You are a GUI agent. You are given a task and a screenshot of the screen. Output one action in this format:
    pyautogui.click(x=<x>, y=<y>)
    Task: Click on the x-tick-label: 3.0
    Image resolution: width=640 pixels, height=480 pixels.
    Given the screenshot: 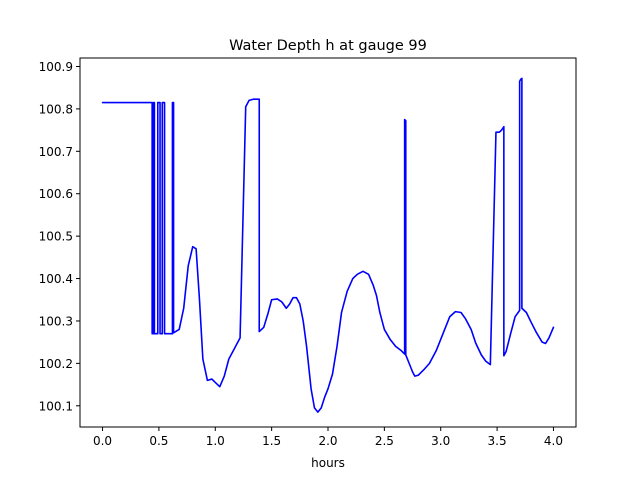 What is the action you would take?
    pyautogui.click(x=440, y=441)
    